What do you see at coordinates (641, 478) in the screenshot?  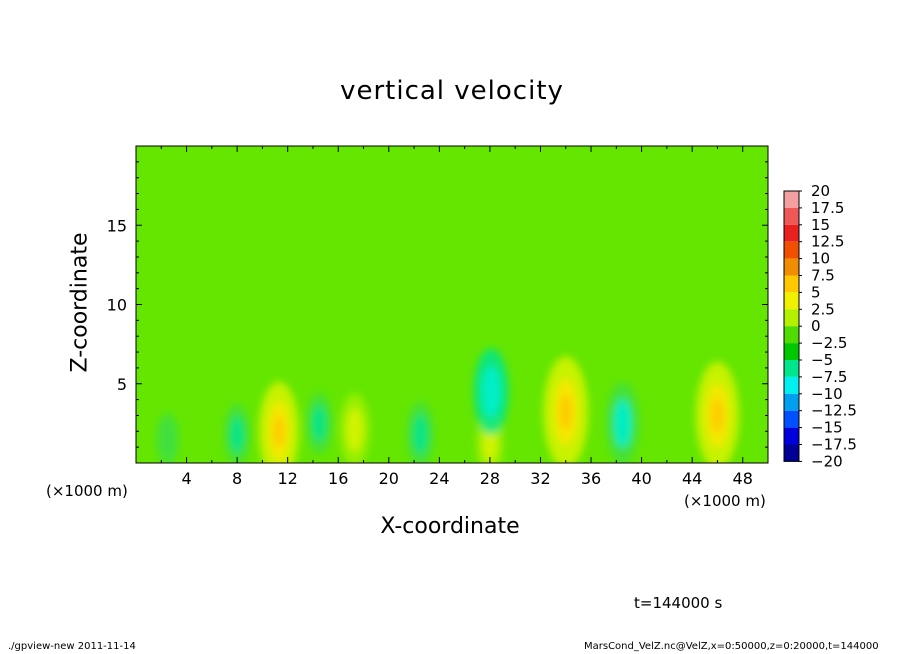 I see `x-tick-label: 40` at bounding box center [641, 478].